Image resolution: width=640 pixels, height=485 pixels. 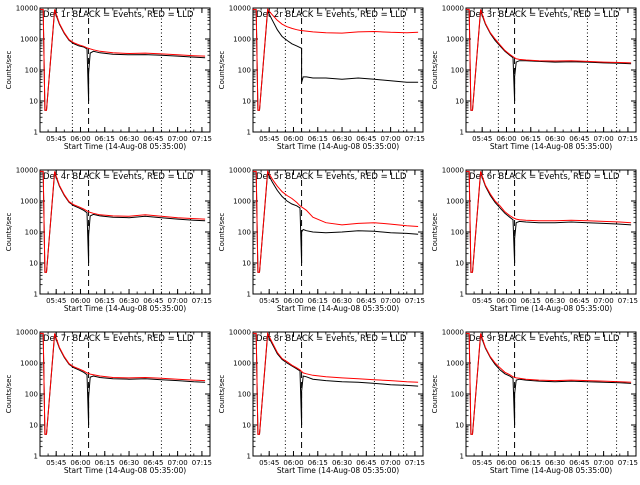 I want to click on chart-title: Det 5r BLACK = Events, RED = LLD, so click(x=331, y=177).